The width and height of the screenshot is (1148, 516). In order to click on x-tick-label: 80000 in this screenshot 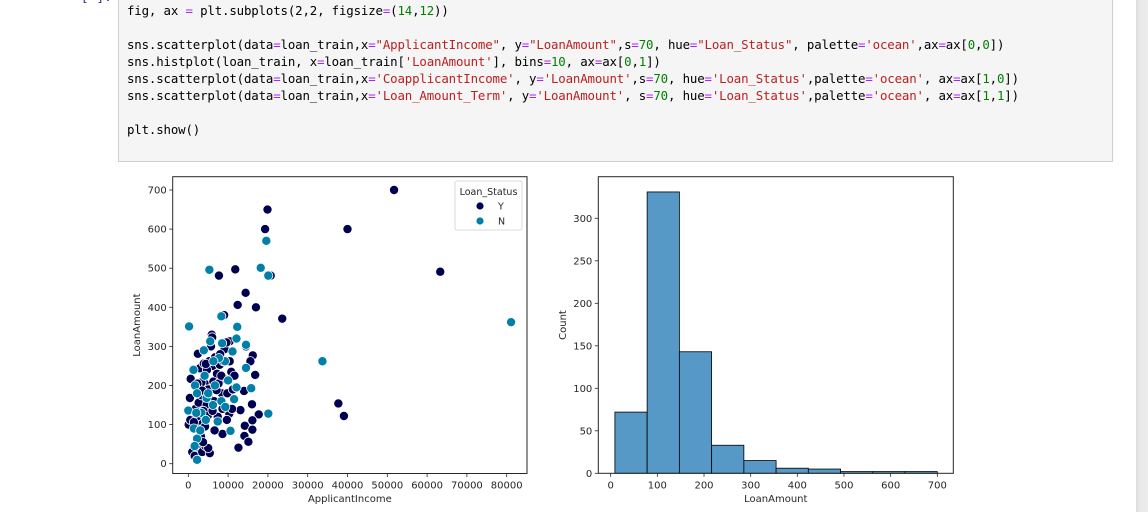, I will do `click(507, 486)`.